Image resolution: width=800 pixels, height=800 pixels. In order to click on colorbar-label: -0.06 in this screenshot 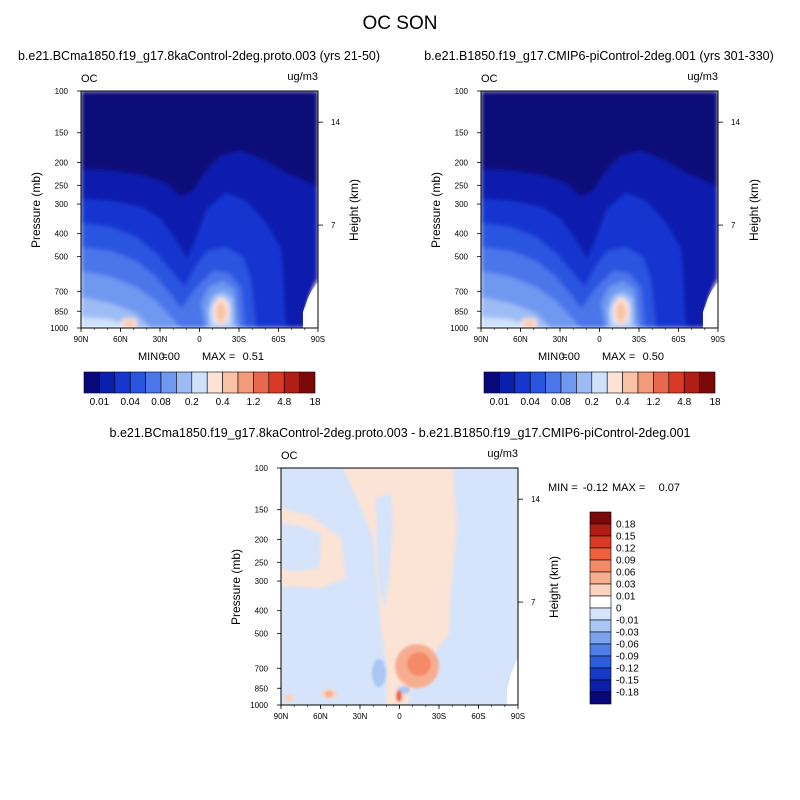, I will do `click(627, 645)`.